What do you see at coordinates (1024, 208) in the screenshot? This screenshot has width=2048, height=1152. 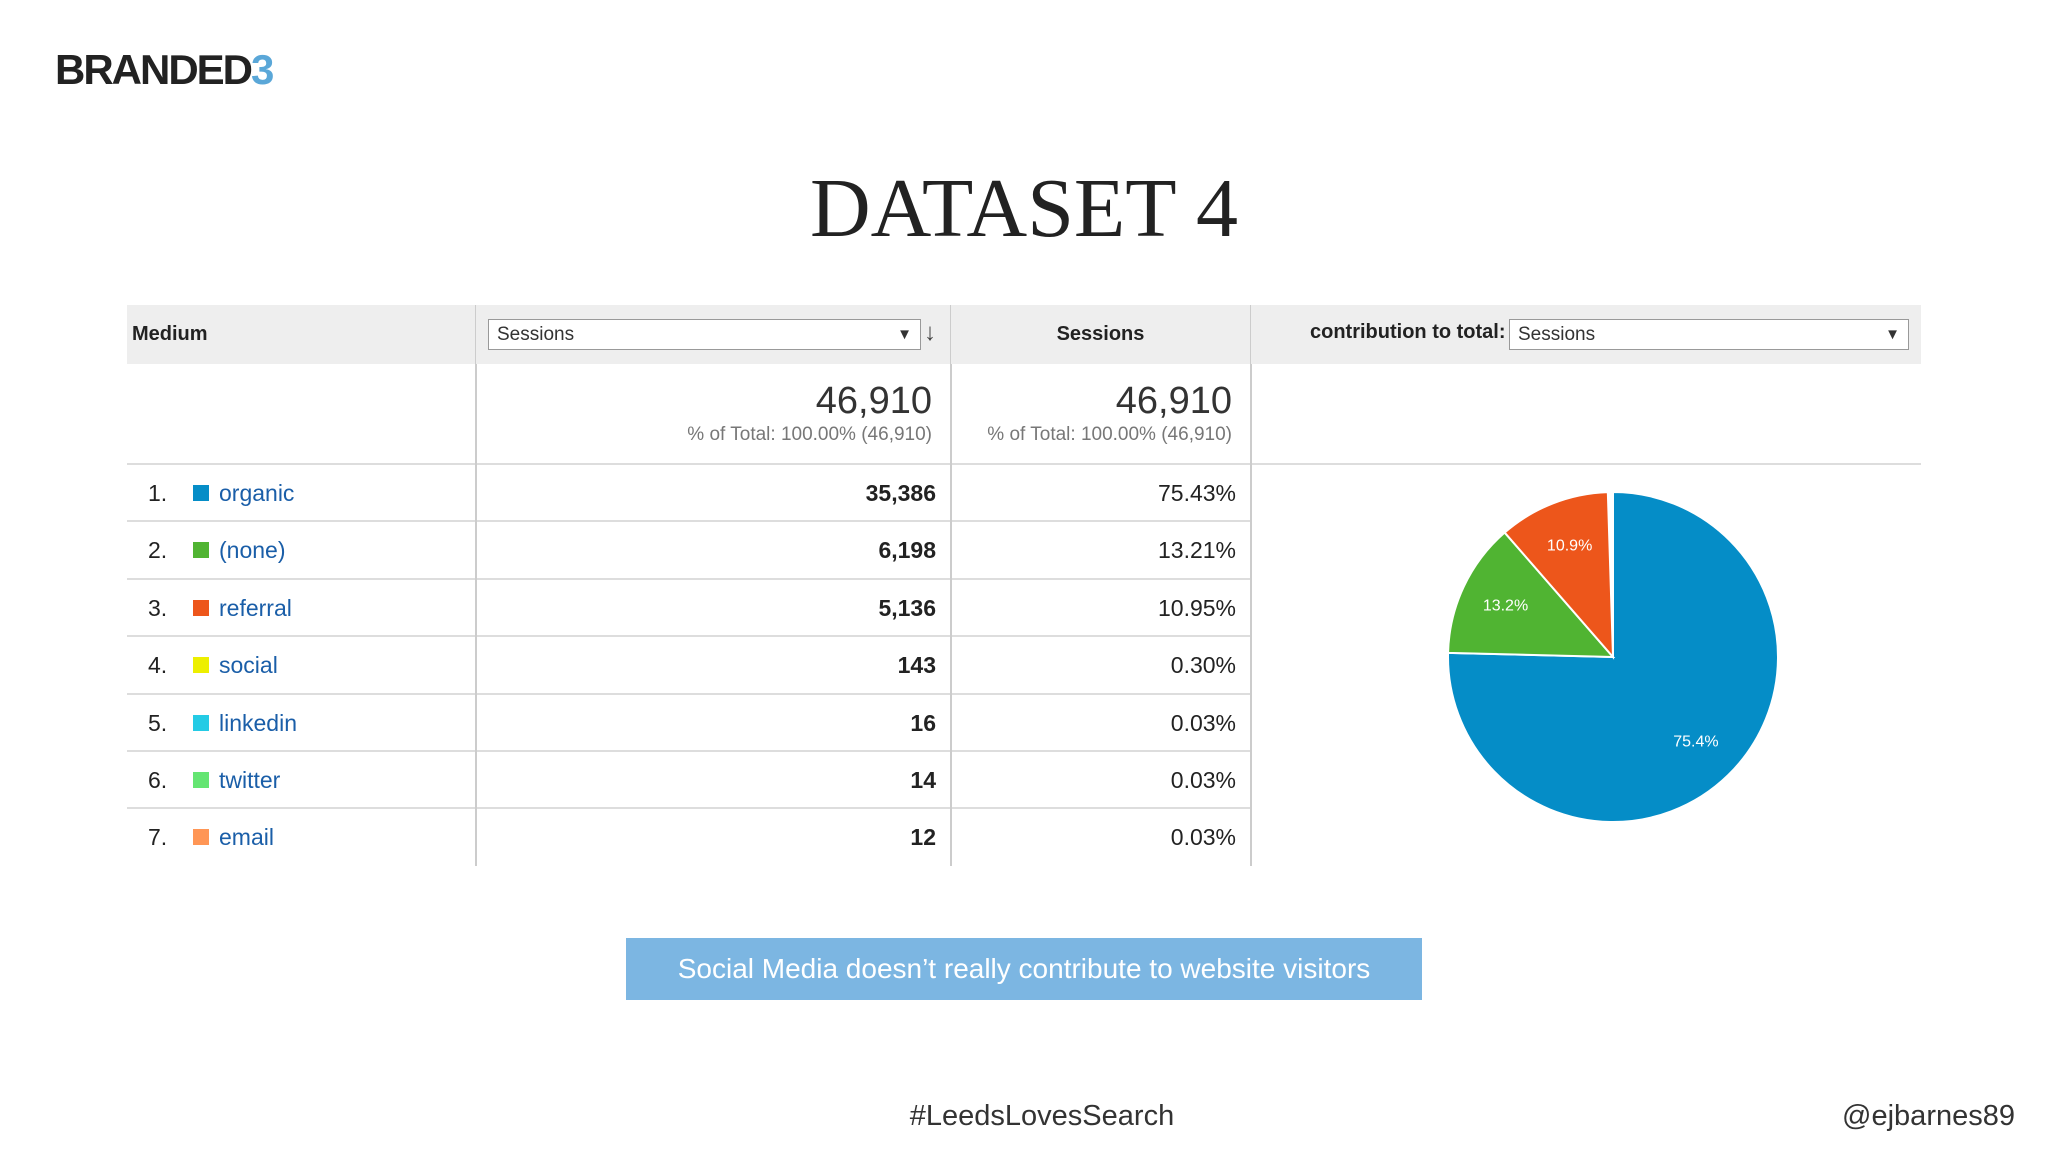 I see `slide-title: DATASET 4` at bounding box center [1024, 208].